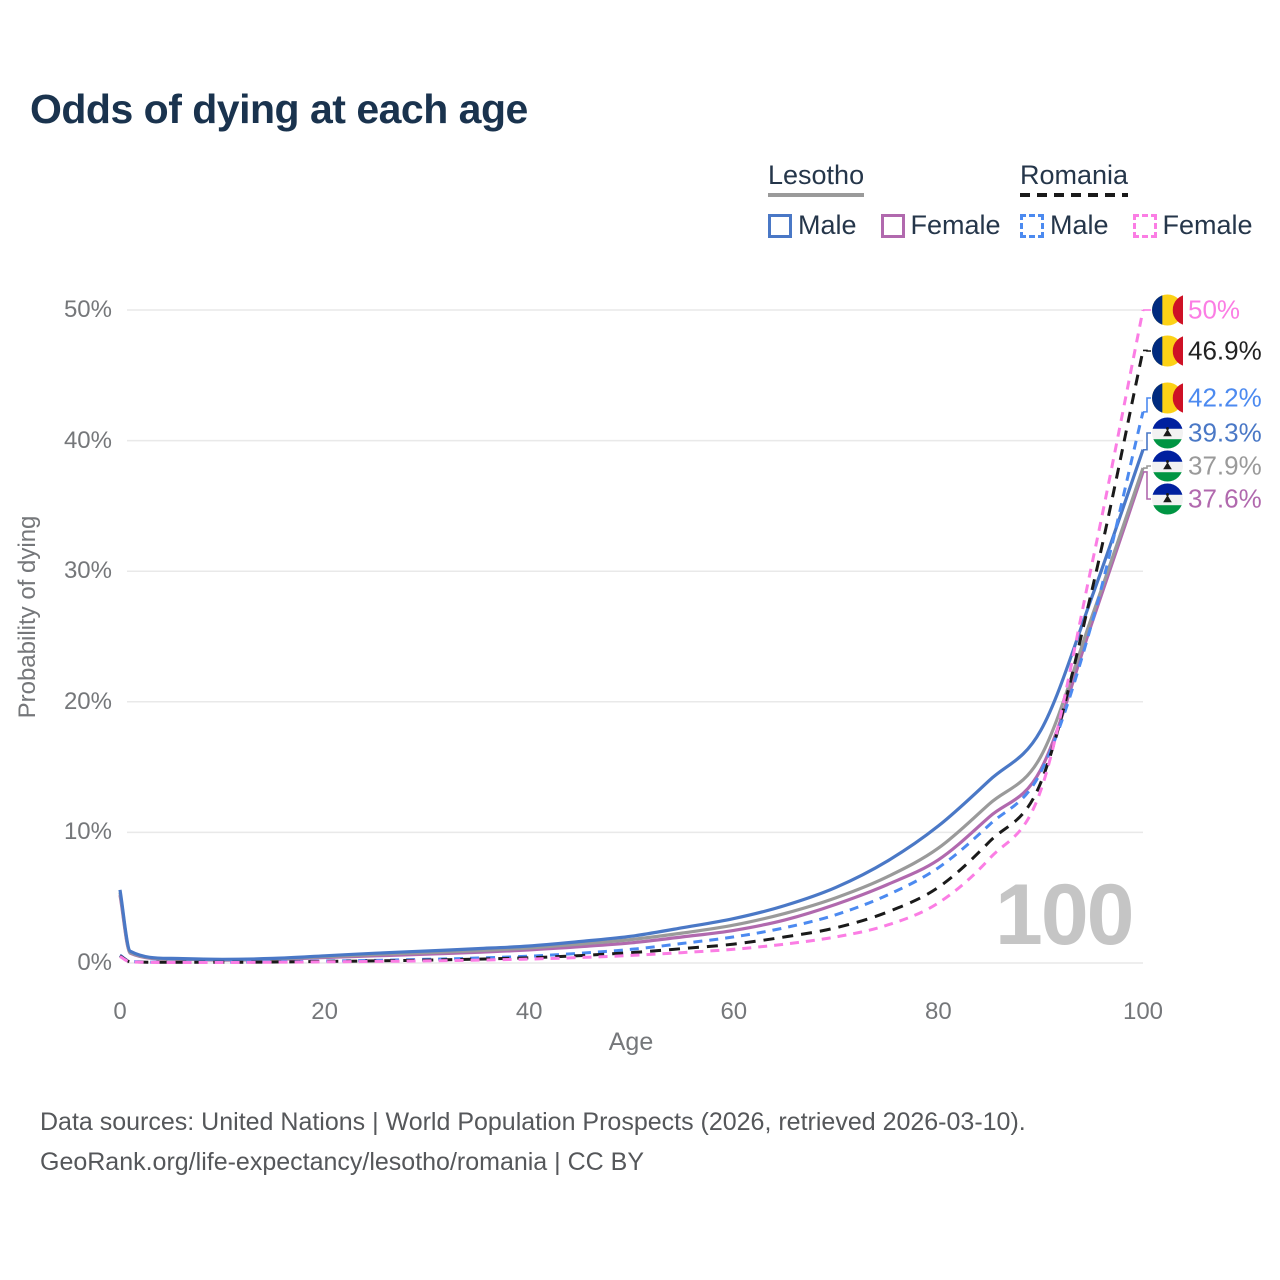  I want to click on end-label-romania-male: 42.2%, so click(1207, 398).